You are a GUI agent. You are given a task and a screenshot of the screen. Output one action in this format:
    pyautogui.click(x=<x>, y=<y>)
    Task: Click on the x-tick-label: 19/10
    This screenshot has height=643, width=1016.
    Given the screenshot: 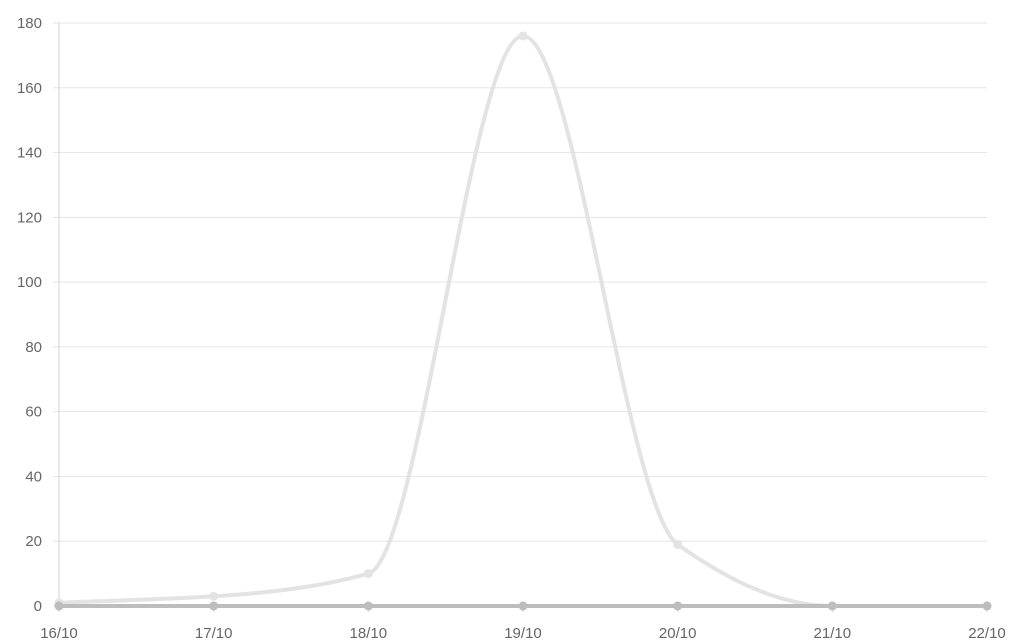 What is the action you would take?
    pyautogui.click(x=523, y=633)
    